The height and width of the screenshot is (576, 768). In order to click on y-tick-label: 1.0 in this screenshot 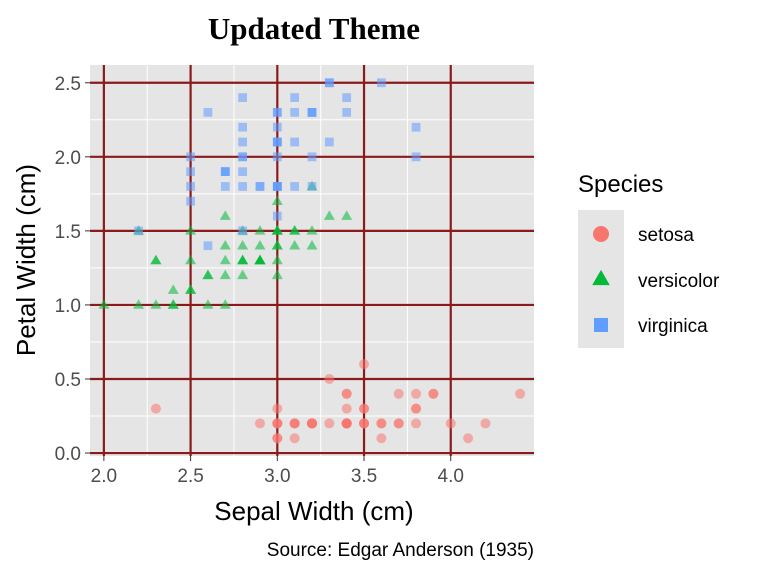, I will do `click(68, 306)`.